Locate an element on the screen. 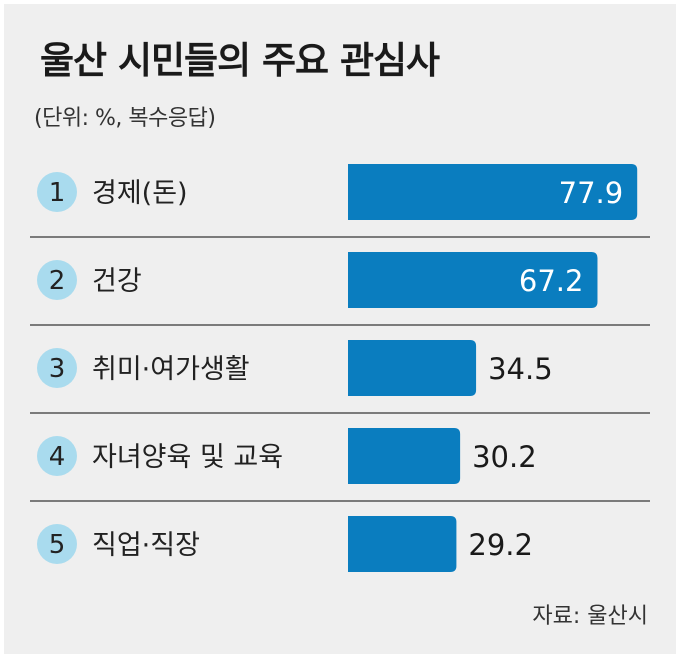  rank-number: 4 is located at coordinates (57, 457).